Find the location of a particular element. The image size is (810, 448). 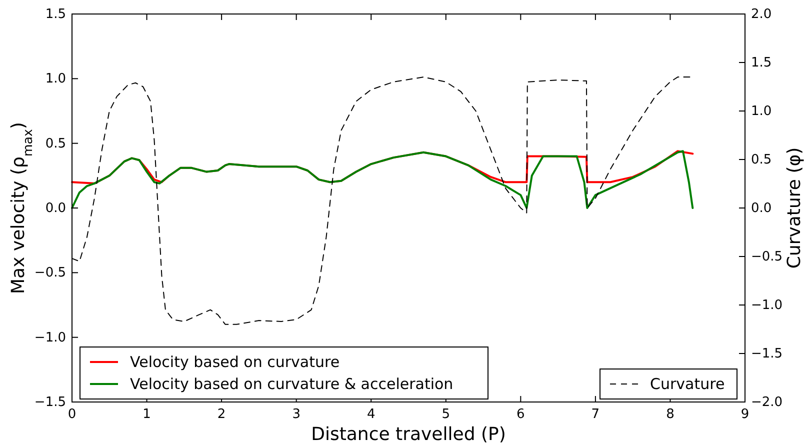

x-tick-label: 9 is located at coordinates (745, 414).